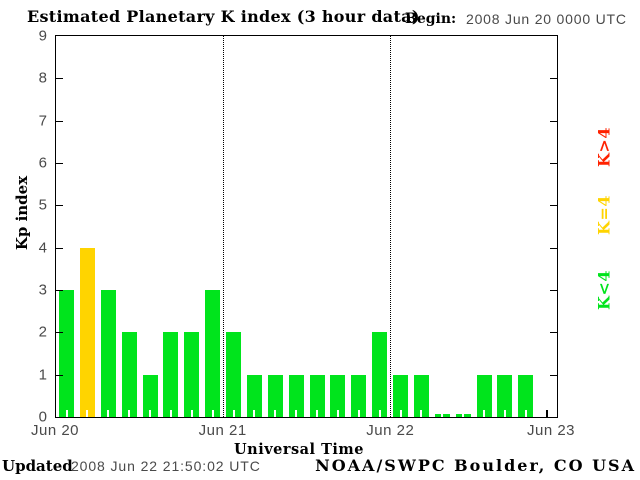 The height and width of the screenshot is (480, 640). What do you see at coordinates (42, 36) in the screenshot?
I see `y-tick-label: 9` at bounding box center [42, 36].